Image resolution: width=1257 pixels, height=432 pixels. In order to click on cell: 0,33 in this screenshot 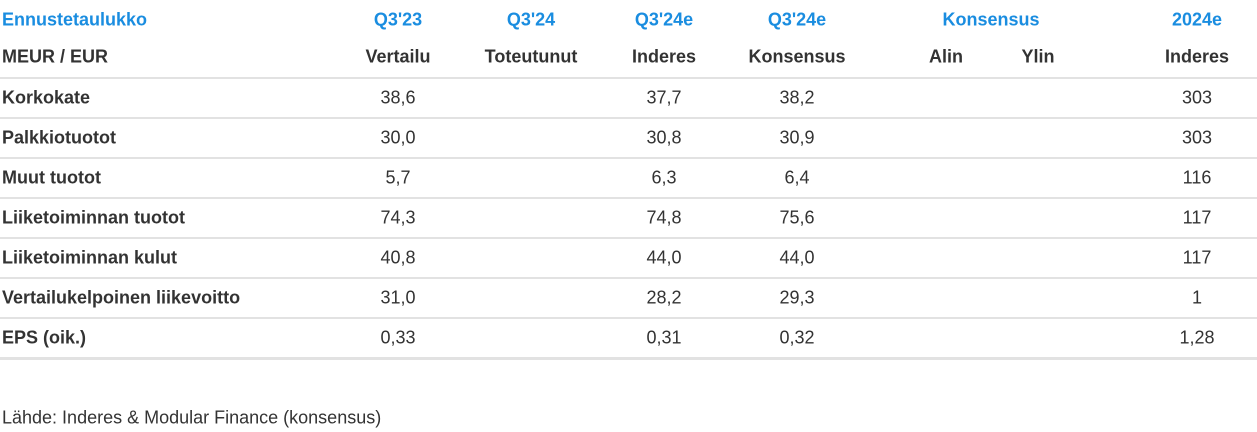, I will do `click(398, 337)`.